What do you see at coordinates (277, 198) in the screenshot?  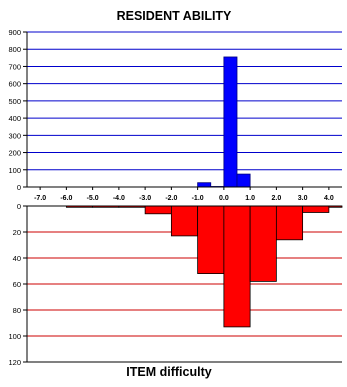 I see `x-tick-label: 2.0` at bounding box center [277, 198].